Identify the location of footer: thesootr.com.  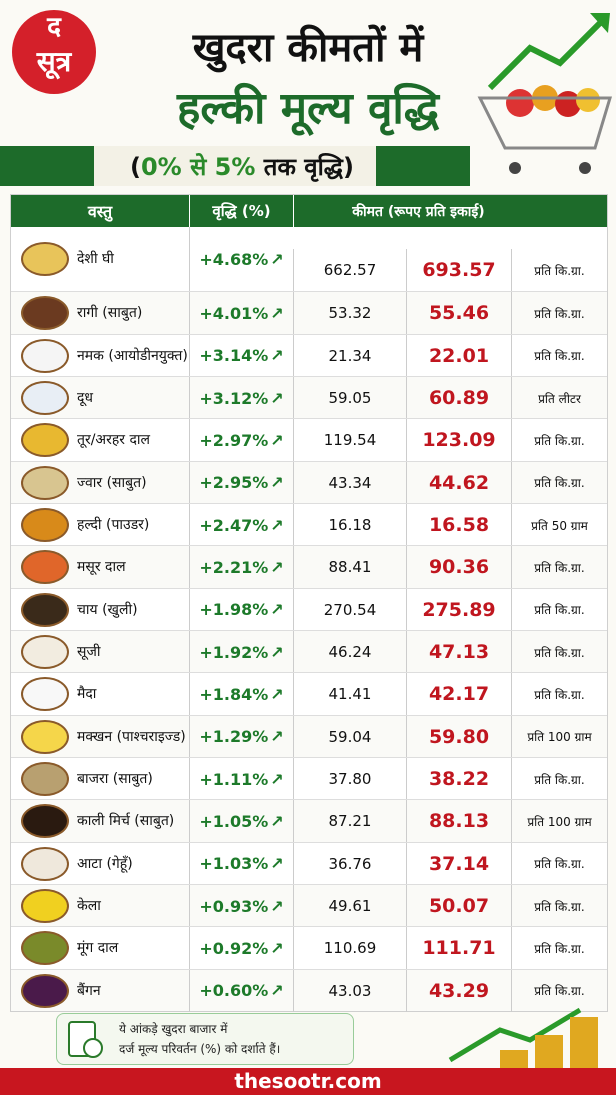
(308, 1081).